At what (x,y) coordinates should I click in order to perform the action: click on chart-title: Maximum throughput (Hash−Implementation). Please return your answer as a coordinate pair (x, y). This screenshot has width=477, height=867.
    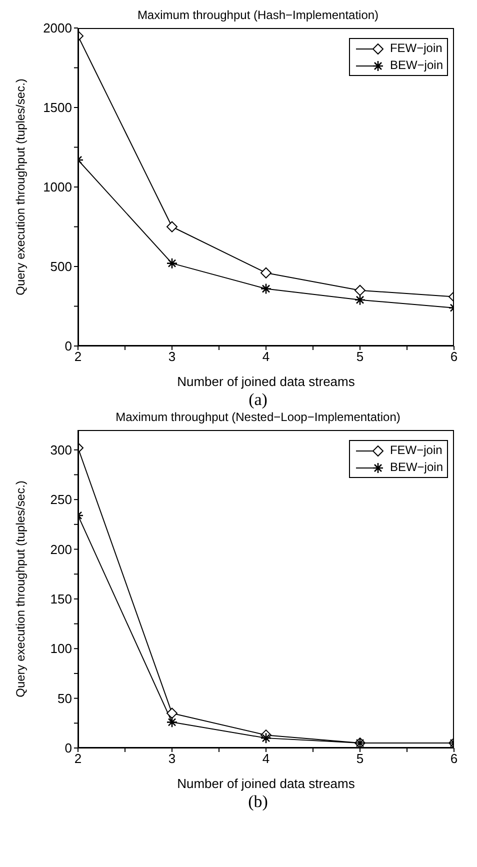
    Looking at the image, I should click on (258, 15).